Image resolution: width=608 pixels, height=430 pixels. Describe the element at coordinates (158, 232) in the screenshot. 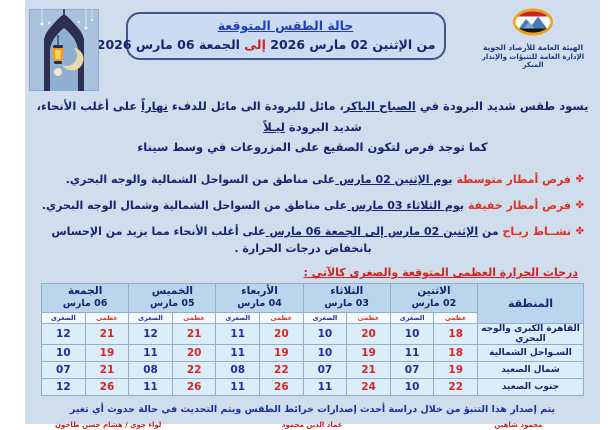

I see `bullet-text: على أغلب الأنحاء مما يزيد من الإحساس` at that location.